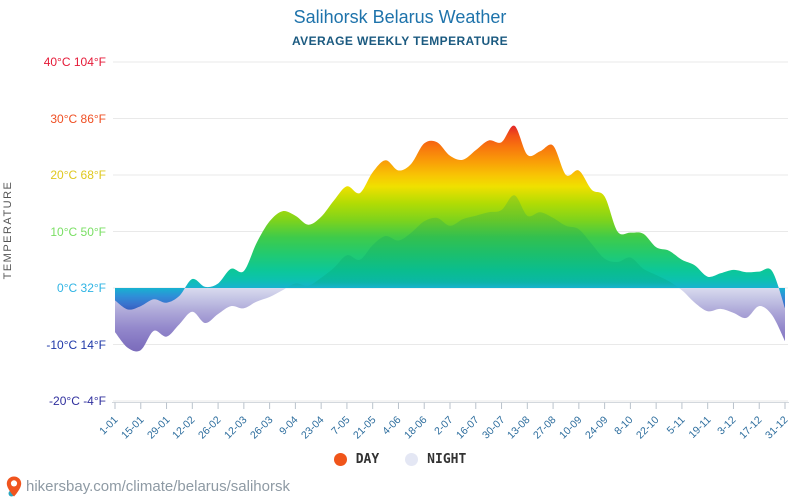  I want to click on map-pin-icon, so click(14, 486).